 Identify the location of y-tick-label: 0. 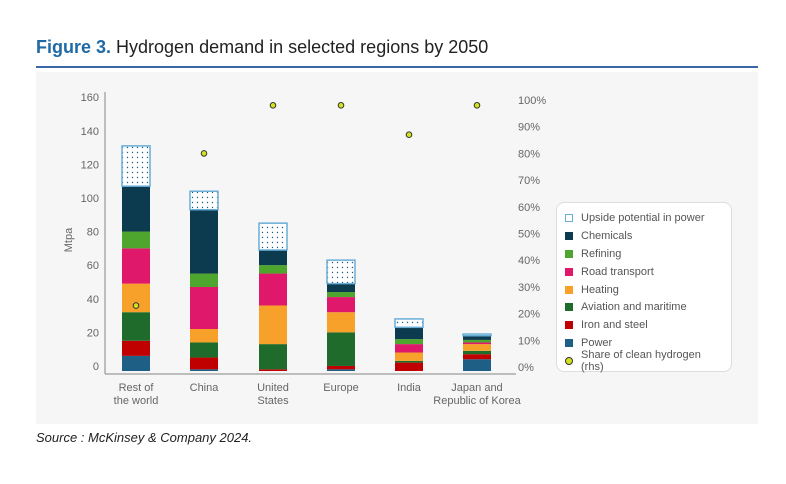
(96, 367).